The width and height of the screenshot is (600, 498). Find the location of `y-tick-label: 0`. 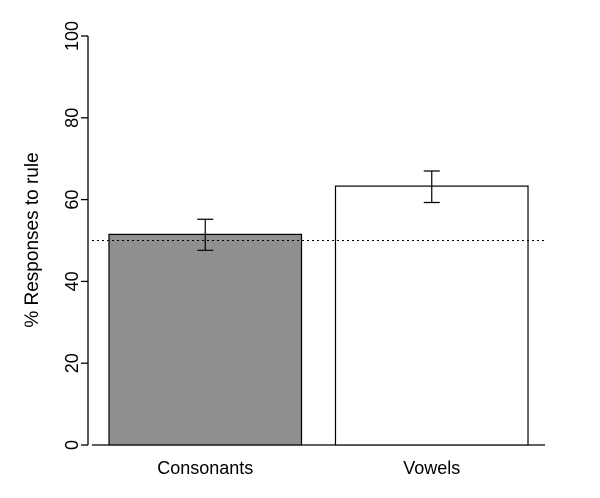

y-tick-label: 0 is located at coordinates (72, 445).